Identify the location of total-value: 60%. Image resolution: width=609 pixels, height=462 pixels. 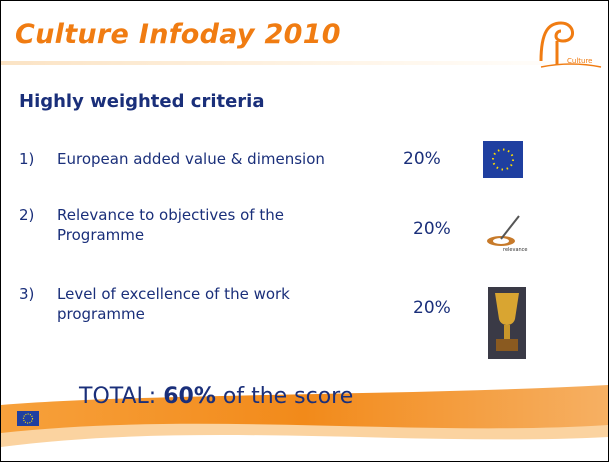
(189, 396).